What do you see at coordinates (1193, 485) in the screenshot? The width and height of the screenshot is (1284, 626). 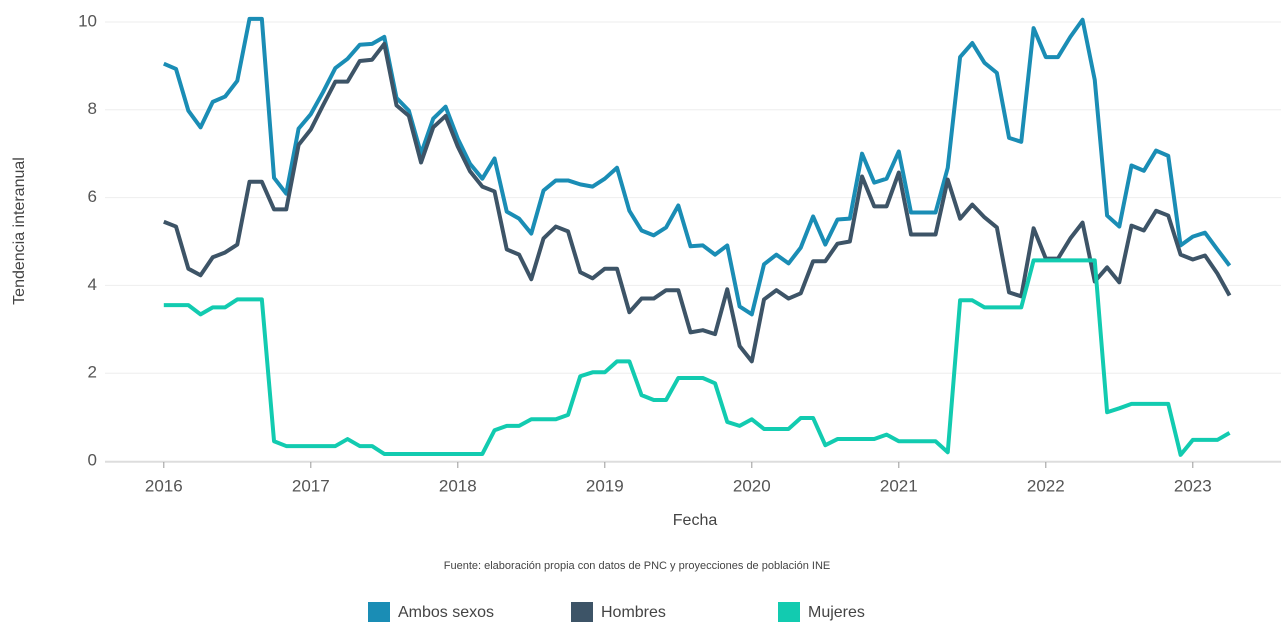 I see `x-tick-label: 2023` at bounding box center [1193, 485].